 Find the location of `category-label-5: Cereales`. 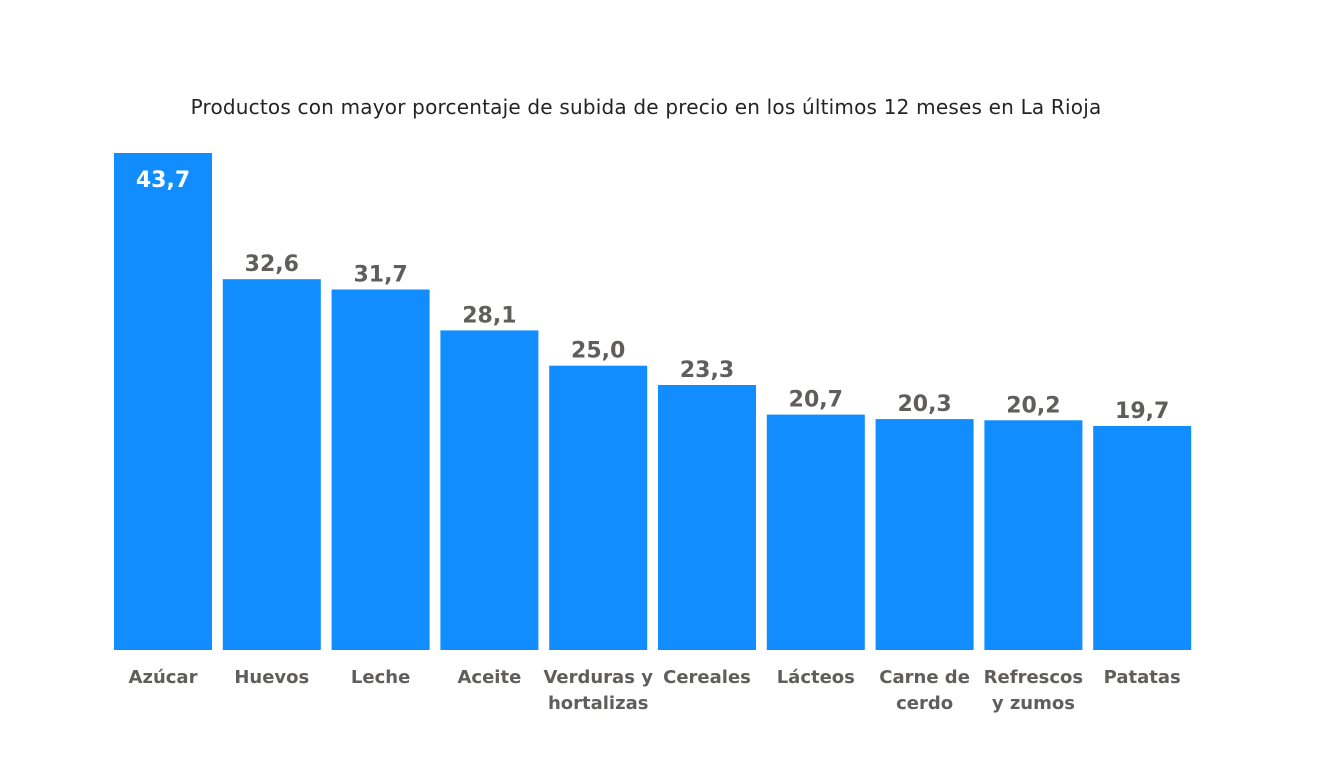

category-label-5: Cereales is located at coordinates (707, 677).